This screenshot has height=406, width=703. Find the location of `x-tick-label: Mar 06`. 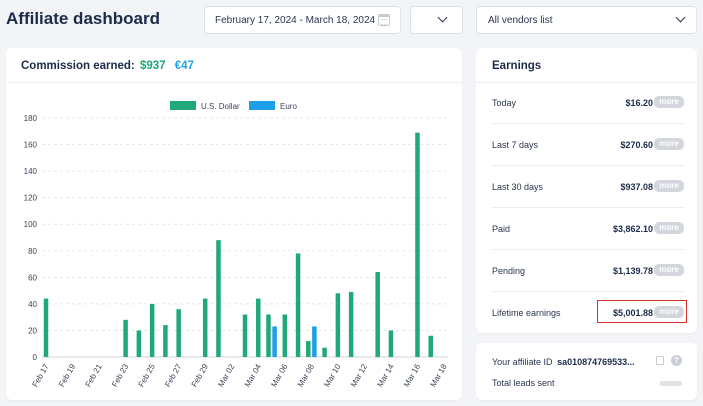

x-tick-label: Mar 06 is located at coordinates (279, 375).